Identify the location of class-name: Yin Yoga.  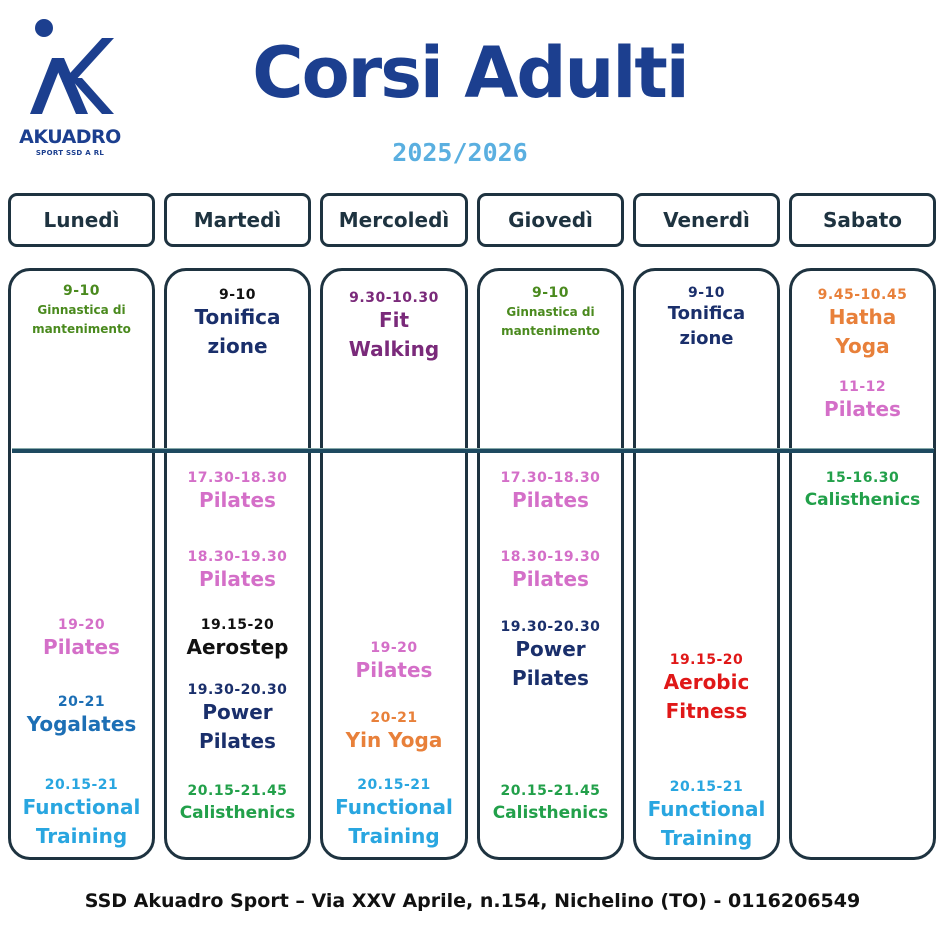
(394, 740).